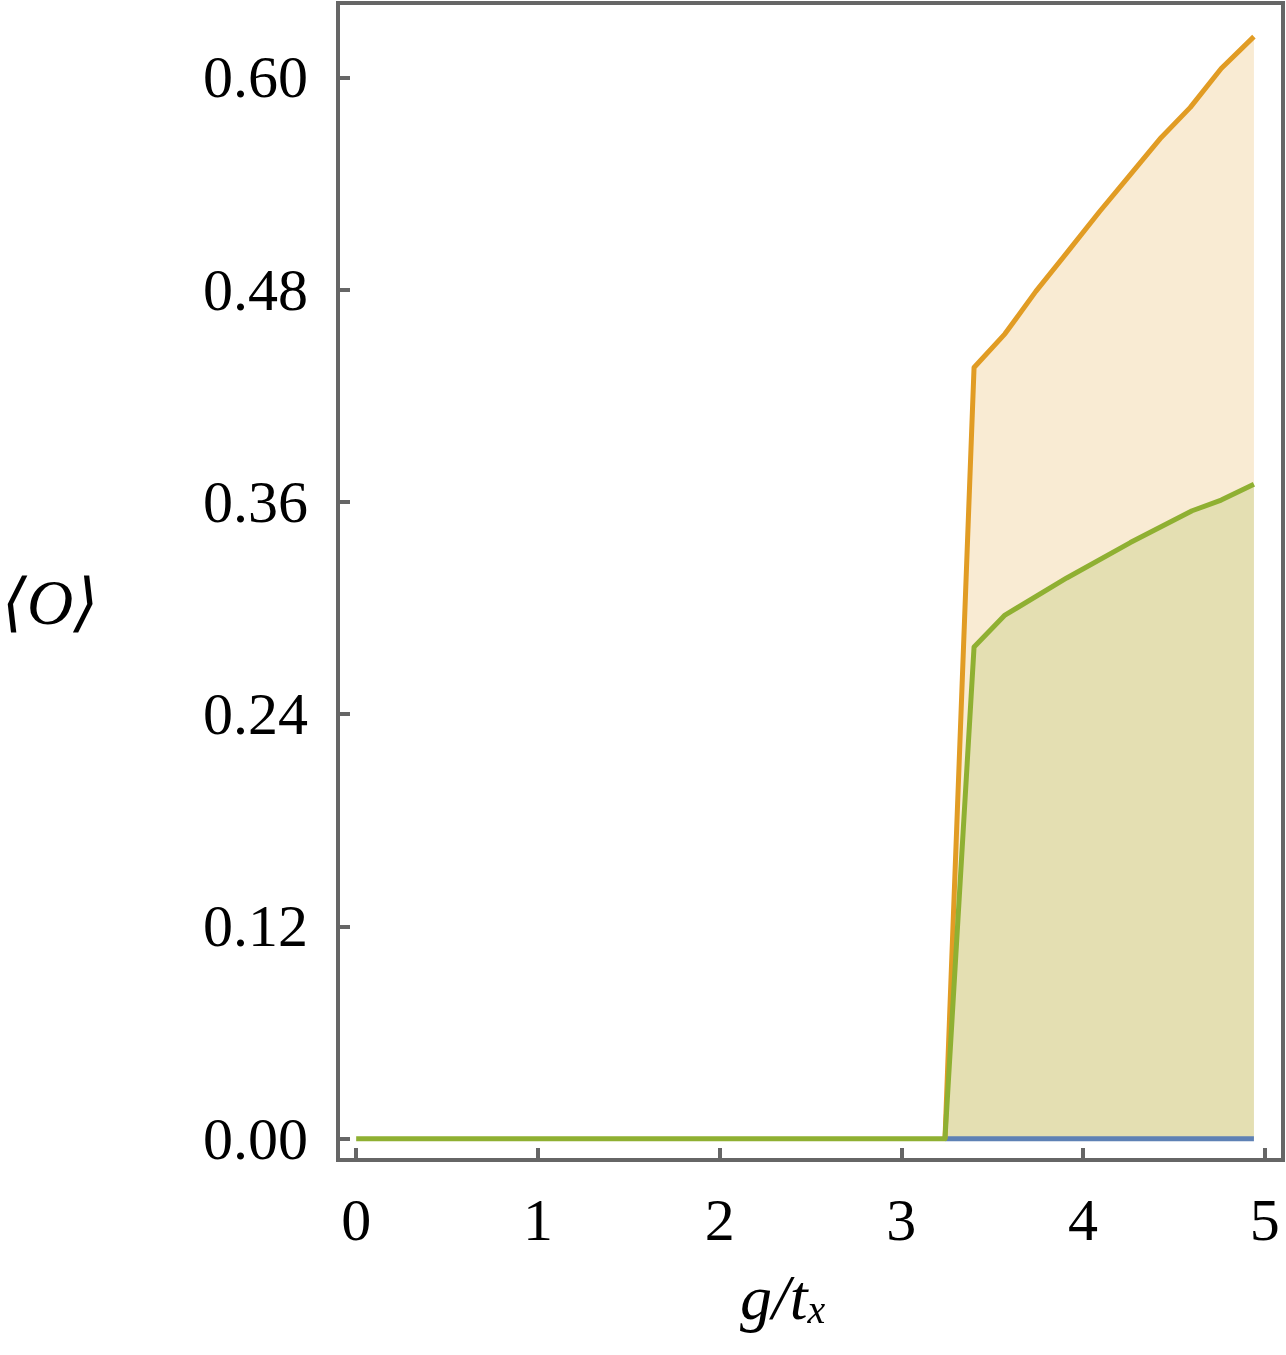  I want to click on y-tick-label: 0.12, so click(255, 926).